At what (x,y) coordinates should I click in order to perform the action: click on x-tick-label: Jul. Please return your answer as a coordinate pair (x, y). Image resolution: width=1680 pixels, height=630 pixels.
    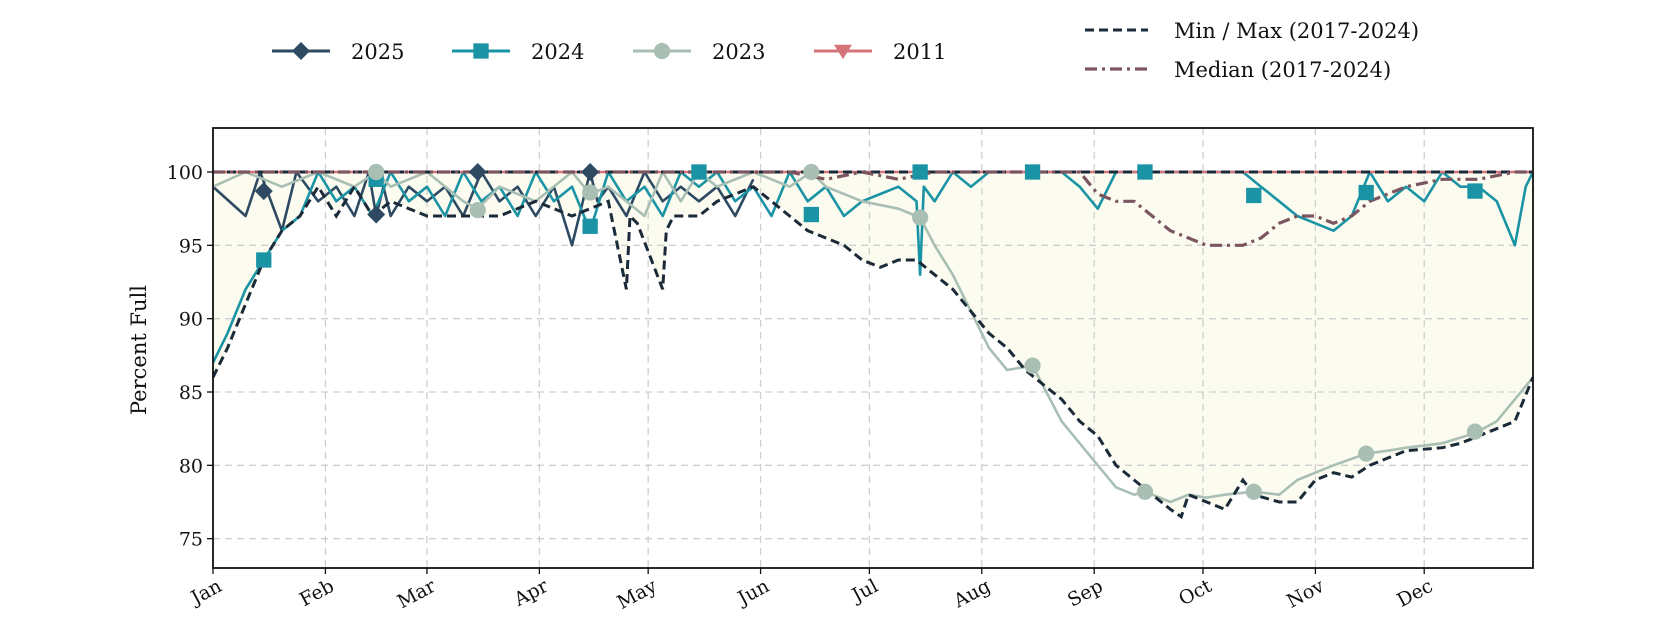
    Looking at the image, I should click on (864, 591).